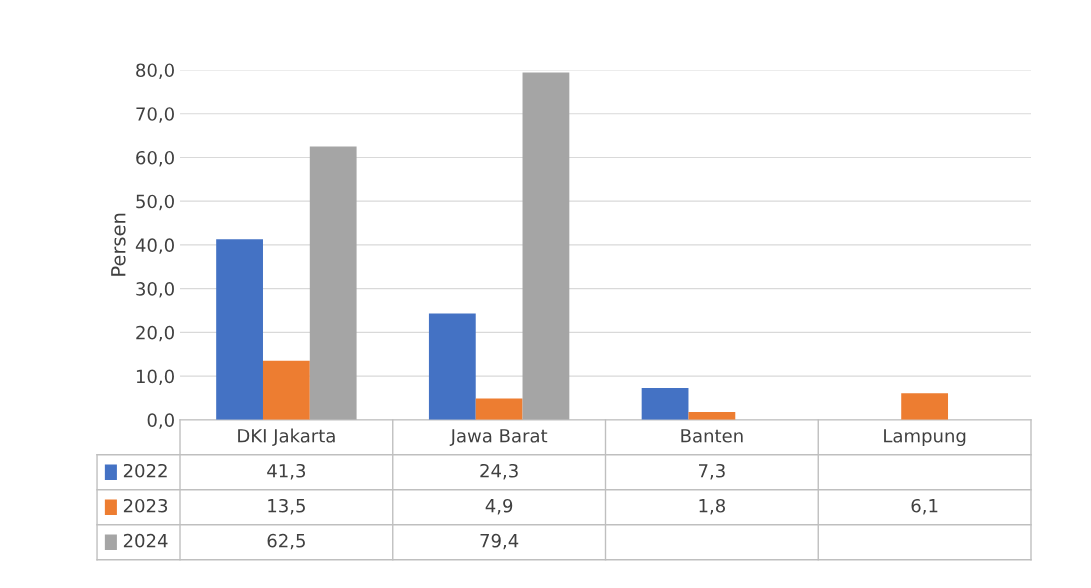 The width and height of the screenshot is (1091, 588). Describe the element at coordinates (924, 506) in the screenshot. I see `data-label: 6,1` at that location.